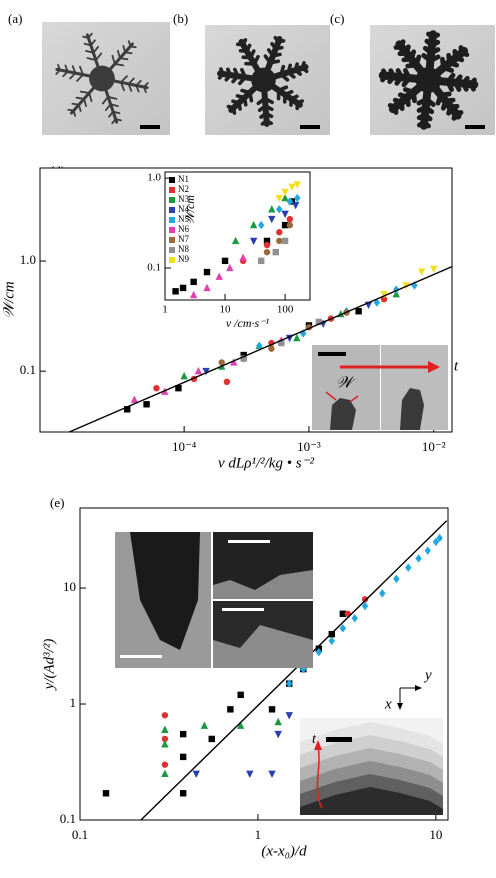  Describe the element at coordinates (284, 851) in the screenshot. I see `x-axis-label: (x-x₀)/d` at that location.